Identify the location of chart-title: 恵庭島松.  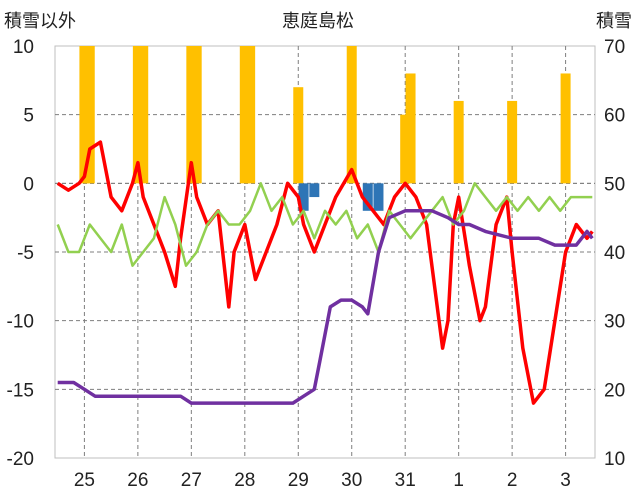
(318, 21).